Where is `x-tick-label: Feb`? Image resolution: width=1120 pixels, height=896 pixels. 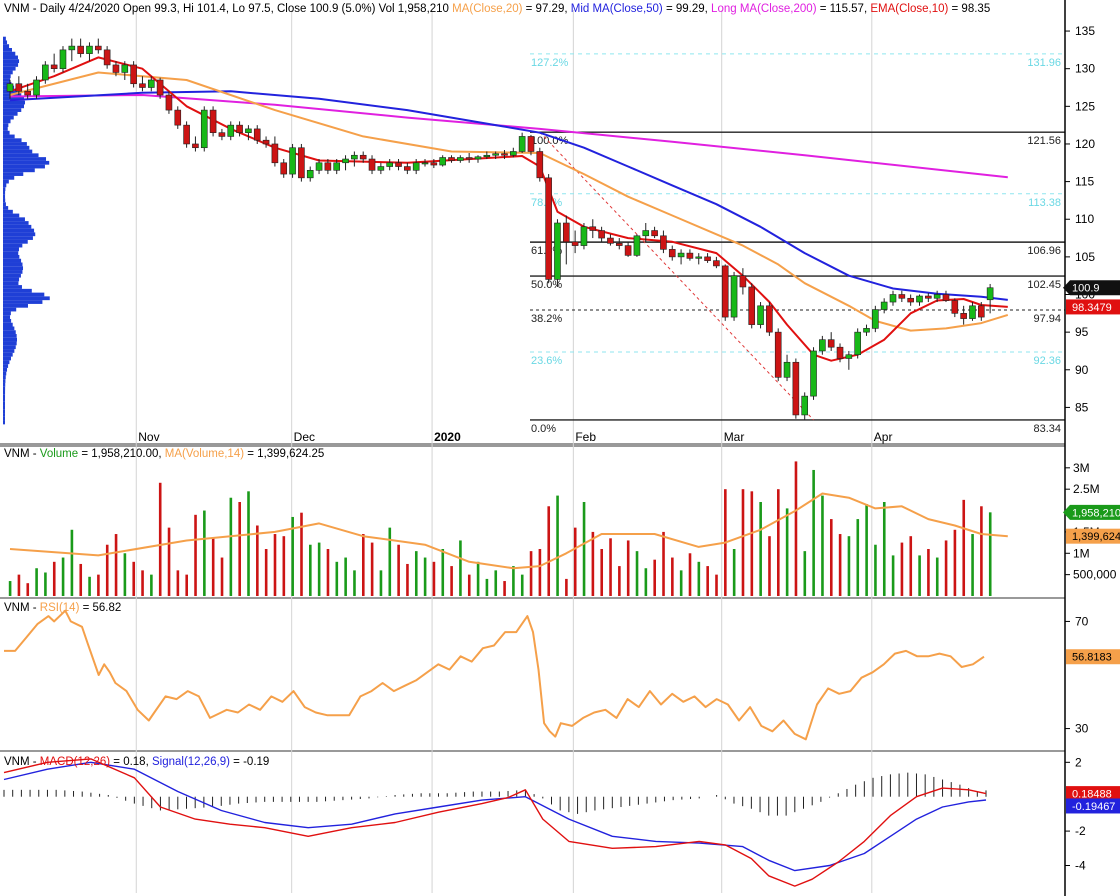
x-tick-label: Feb is located at coordinates (585, 437).